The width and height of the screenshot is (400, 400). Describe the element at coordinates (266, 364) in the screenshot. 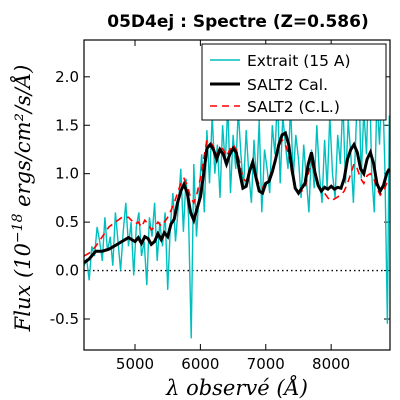

I see `x-tick-label: 7000` at that location.